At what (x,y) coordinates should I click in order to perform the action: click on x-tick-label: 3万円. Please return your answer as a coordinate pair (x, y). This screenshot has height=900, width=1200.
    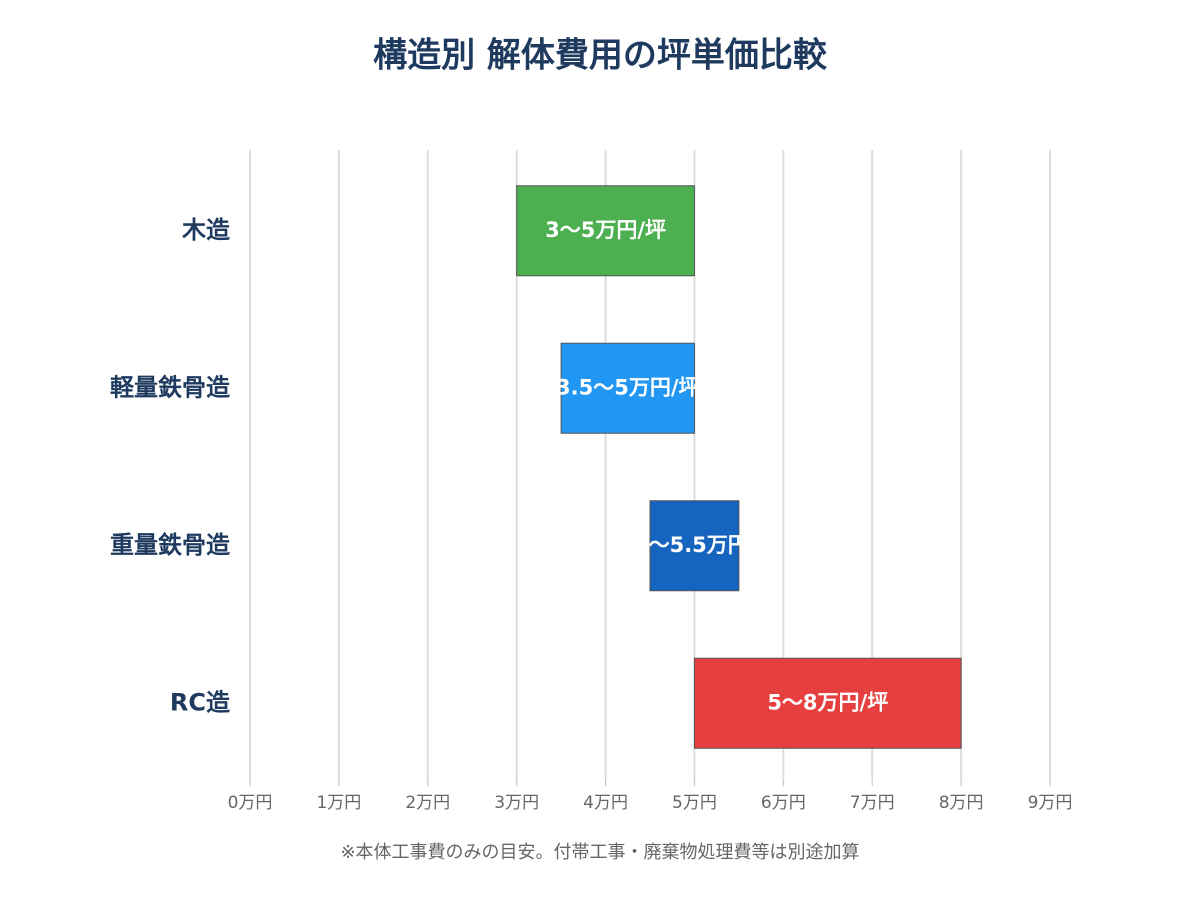
    Looking at the image, I should click on (516, 803).